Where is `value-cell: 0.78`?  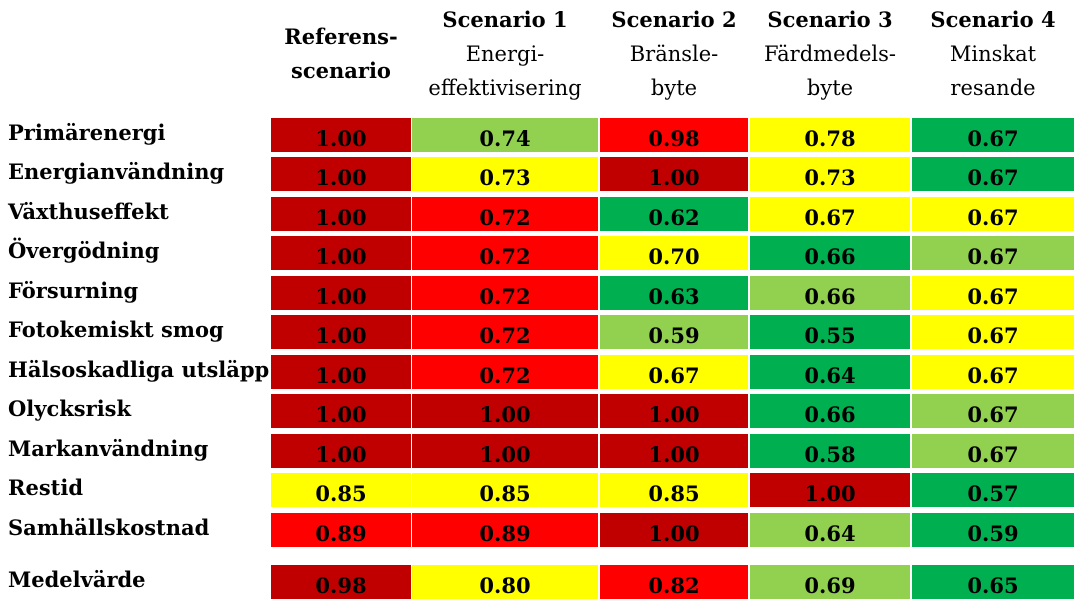
value-cell: 0.78 is located at coordinates (830, 135).